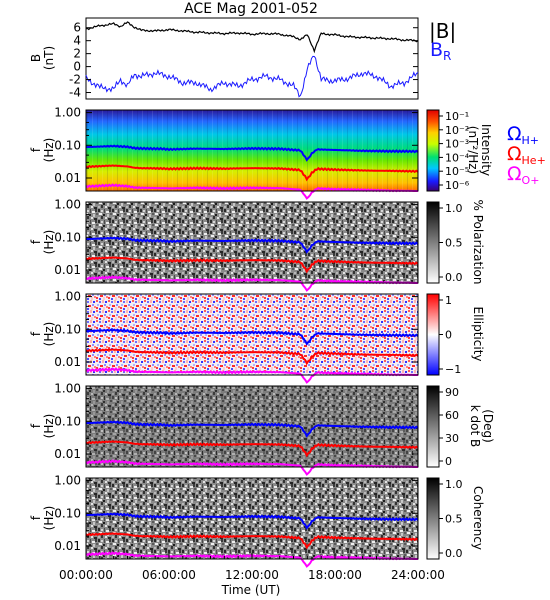  I want to click on time-axis: 00:00:00 06:00:00 12:00:00 18:00:00 24:00:00, so click(252, 567).